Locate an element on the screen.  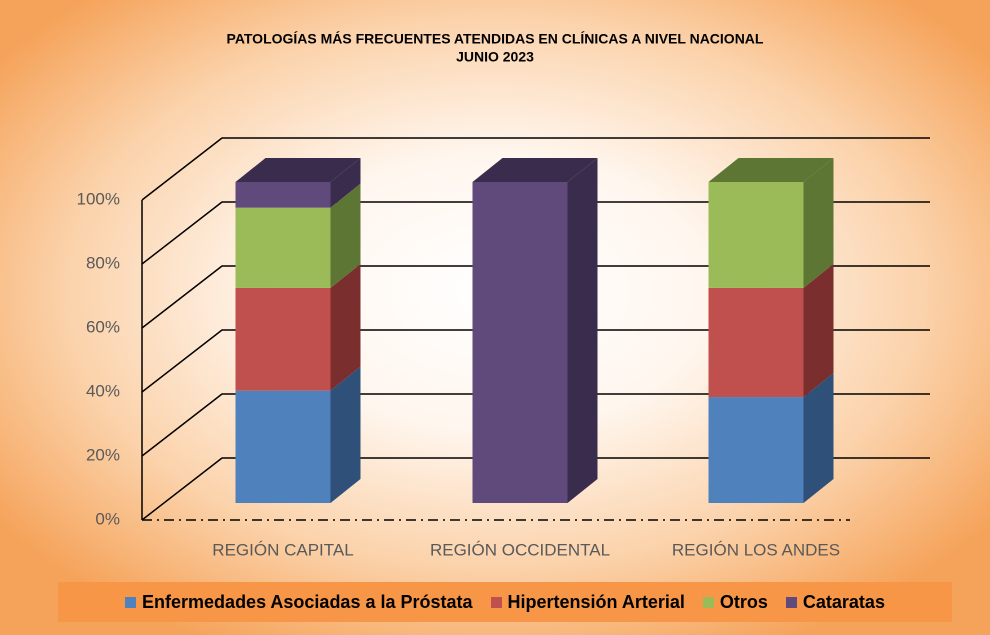
legend-item: Cataratas is located at coordinates (835, 602).